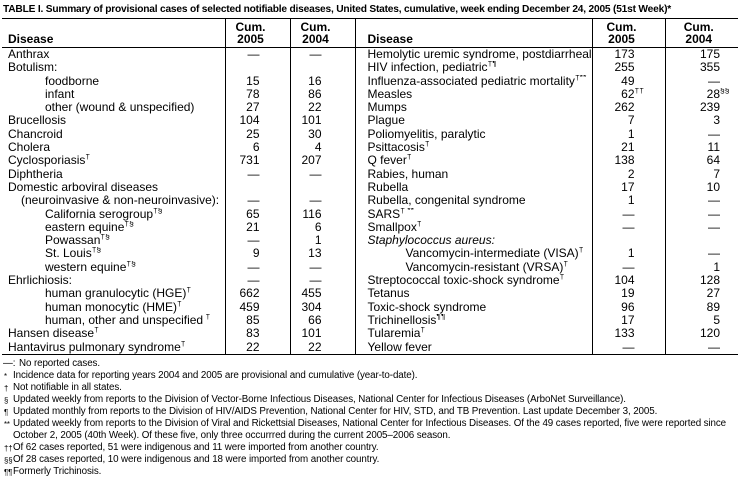  I want to click on value: 66, so click(315, 320).